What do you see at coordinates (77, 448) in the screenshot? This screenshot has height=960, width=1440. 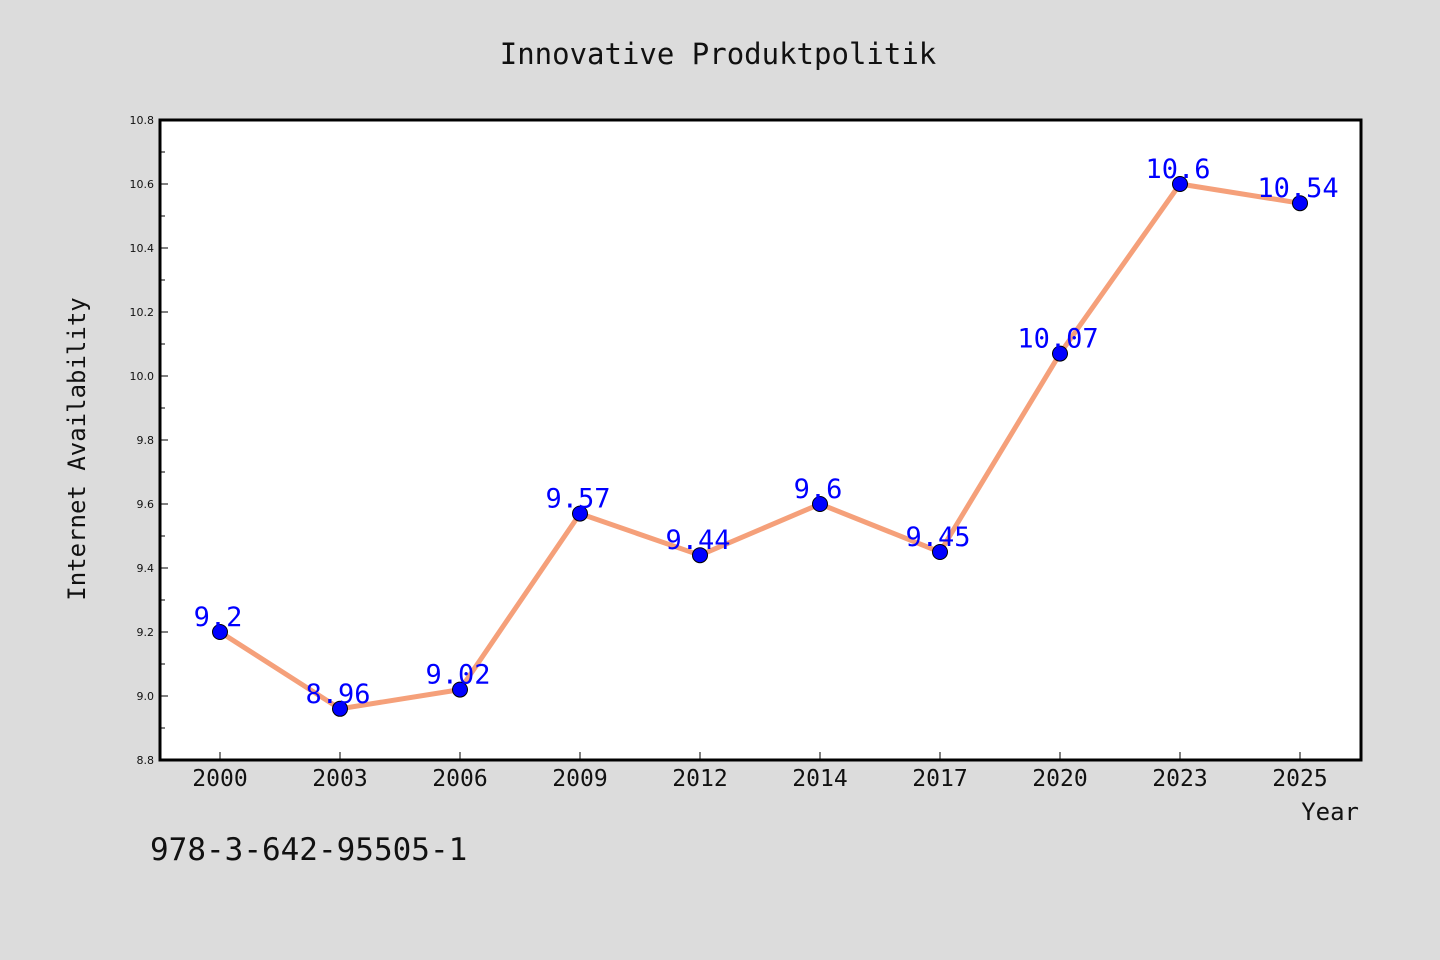 I see `y-axis-label: Internet Availability` at bounding box center [77, 448].